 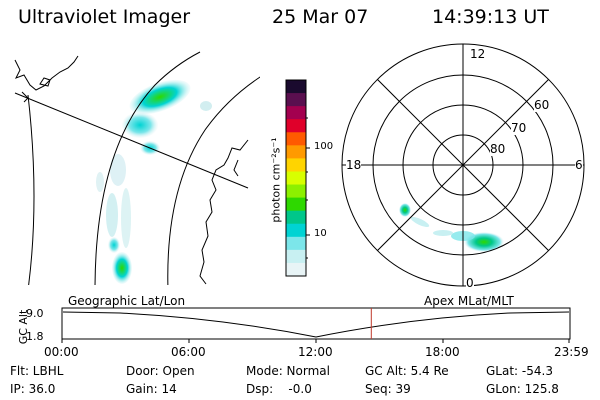 What do you see at coordinates (151, 389) in the screenshot?
I see `info-gain: Gain: 14` at bounding box center [151, 389].